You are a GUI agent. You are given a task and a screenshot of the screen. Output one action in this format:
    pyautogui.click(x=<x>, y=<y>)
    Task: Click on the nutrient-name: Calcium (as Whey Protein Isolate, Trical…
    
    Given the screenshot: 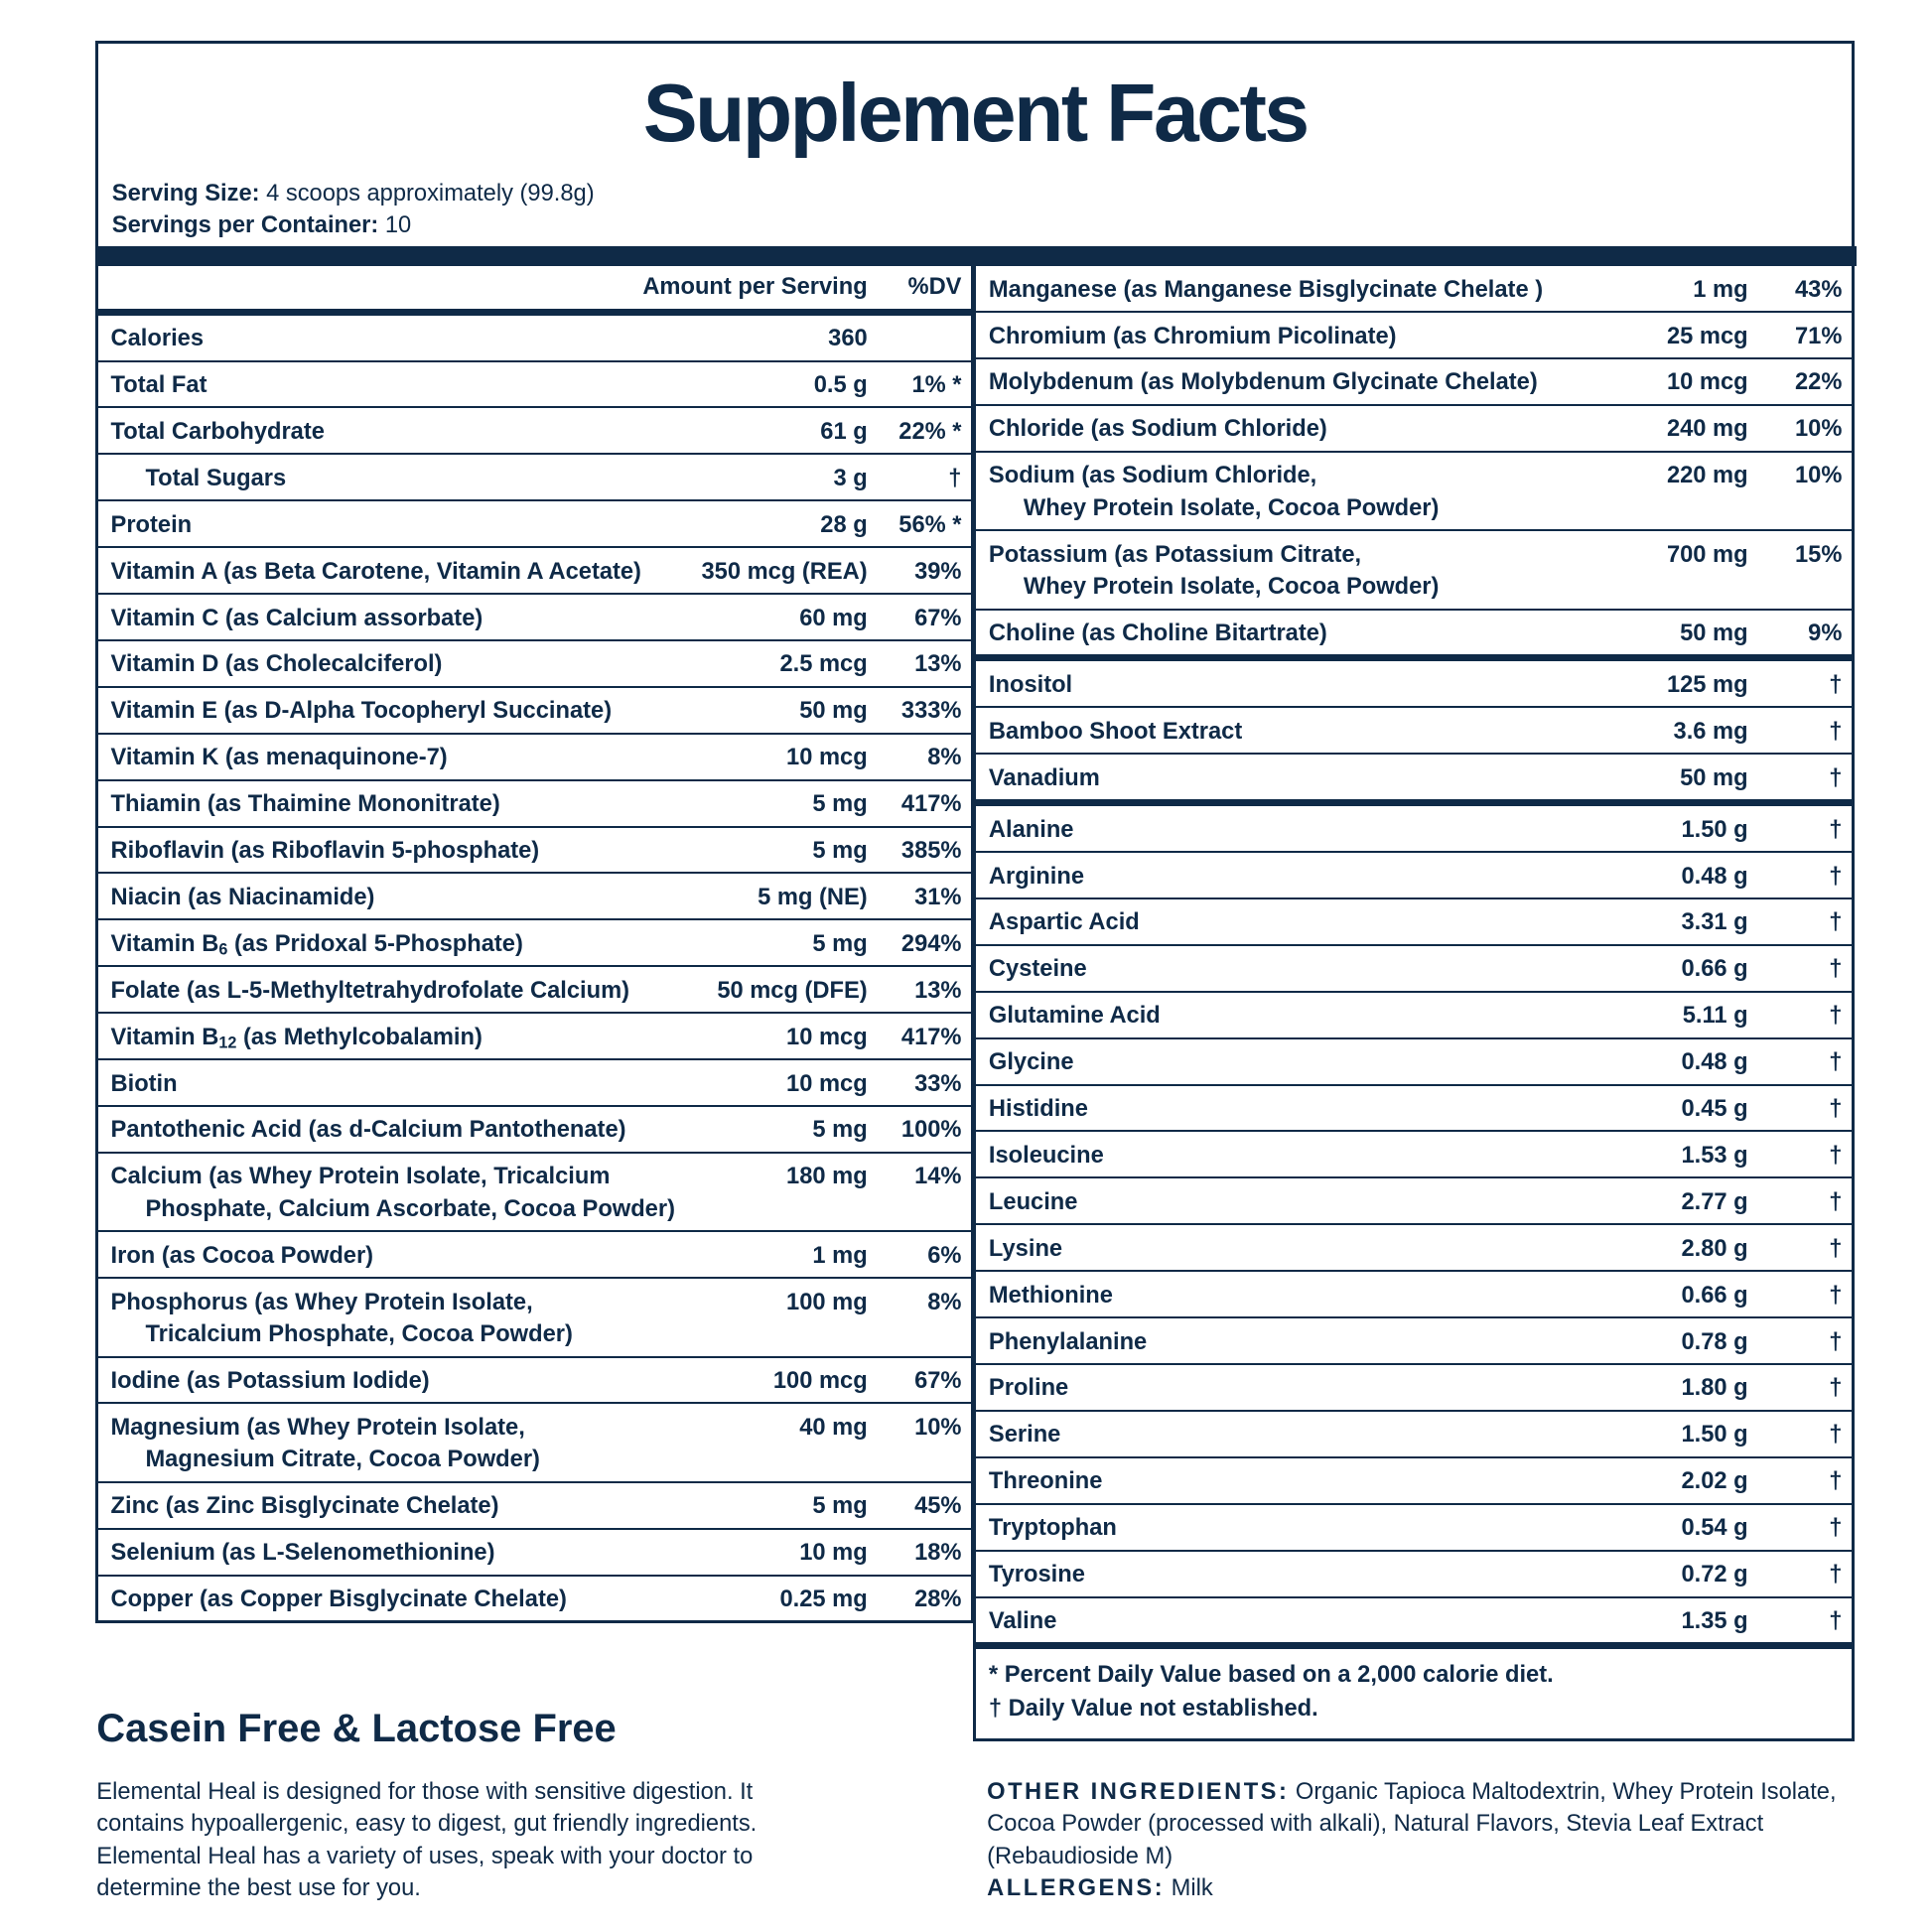 What is the action you would take?
    pyautogui.click(x=449, y=1193)
    